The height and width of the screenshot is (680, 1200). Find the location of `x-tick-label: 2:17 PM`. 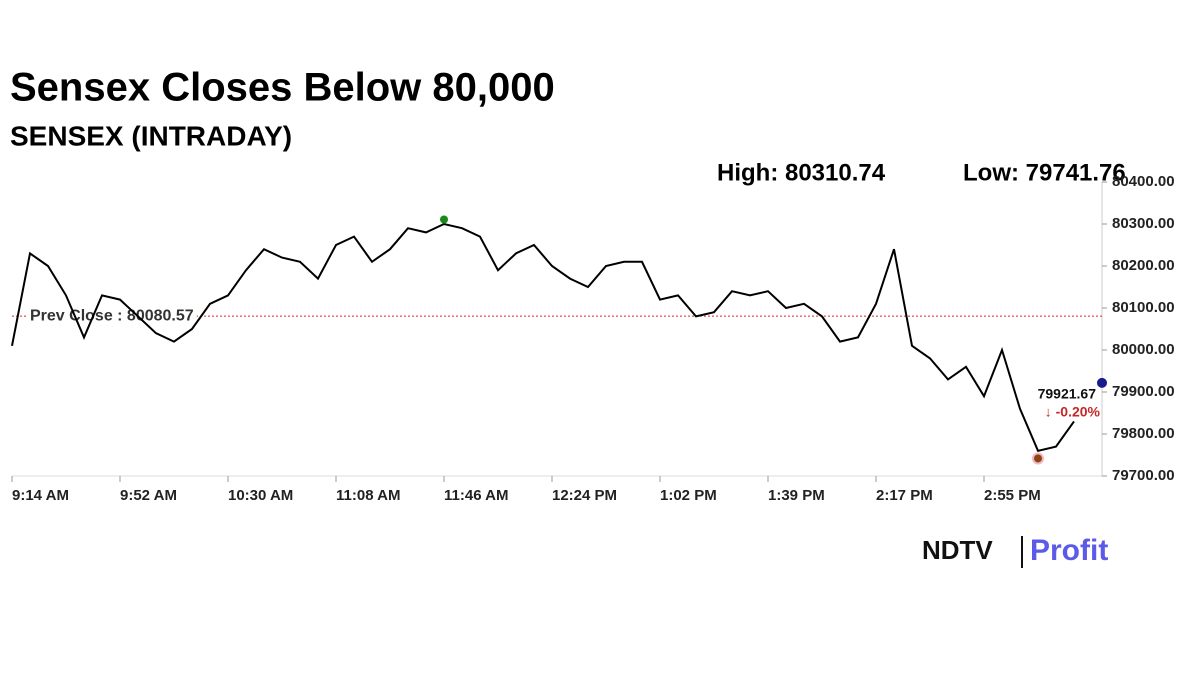

x-tick-label: 2:17 PM is located at coordinates (904, 495).